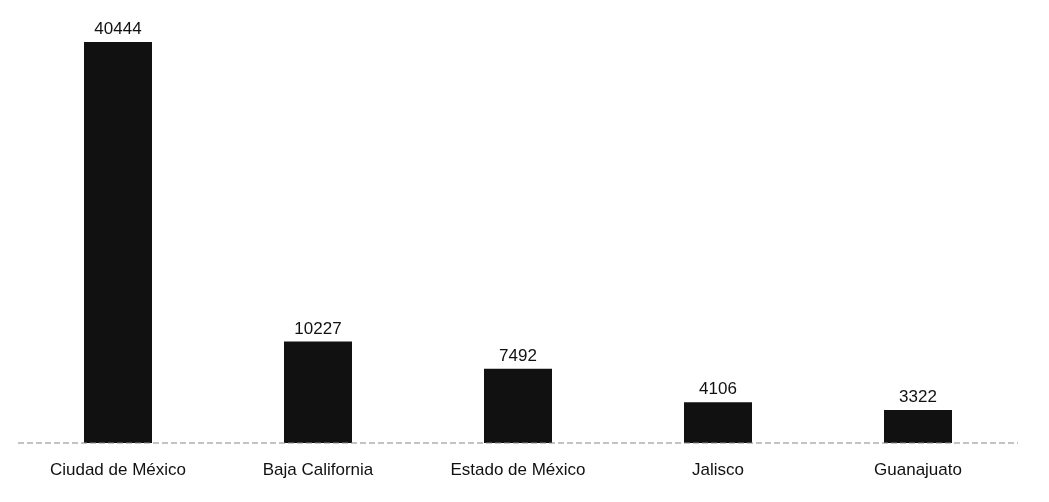 This screenshot has height=502, width=1049. I want to click on x-tick-label: Jalisco, so click(718, 470).